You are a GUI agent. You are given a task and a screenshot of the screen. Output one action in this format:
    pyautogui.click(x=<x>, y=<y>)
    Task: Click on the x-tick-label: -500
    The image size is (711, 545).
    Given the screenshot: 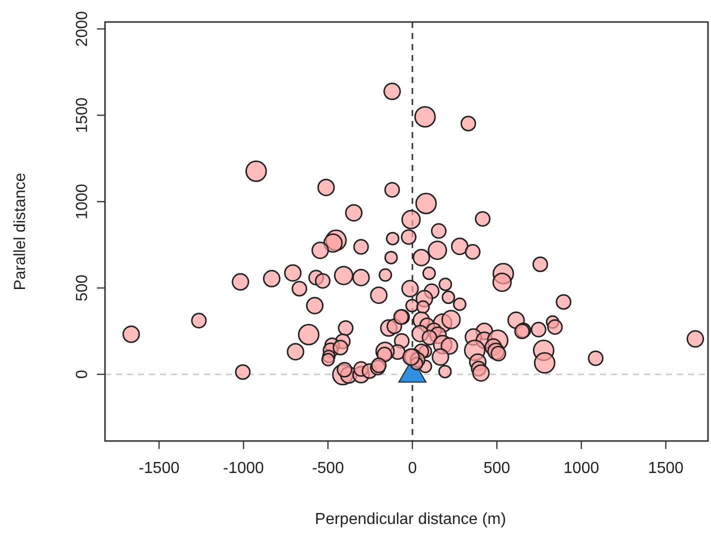 What is the action you would take?
    pyautogui.click(x=328, y=468)
    